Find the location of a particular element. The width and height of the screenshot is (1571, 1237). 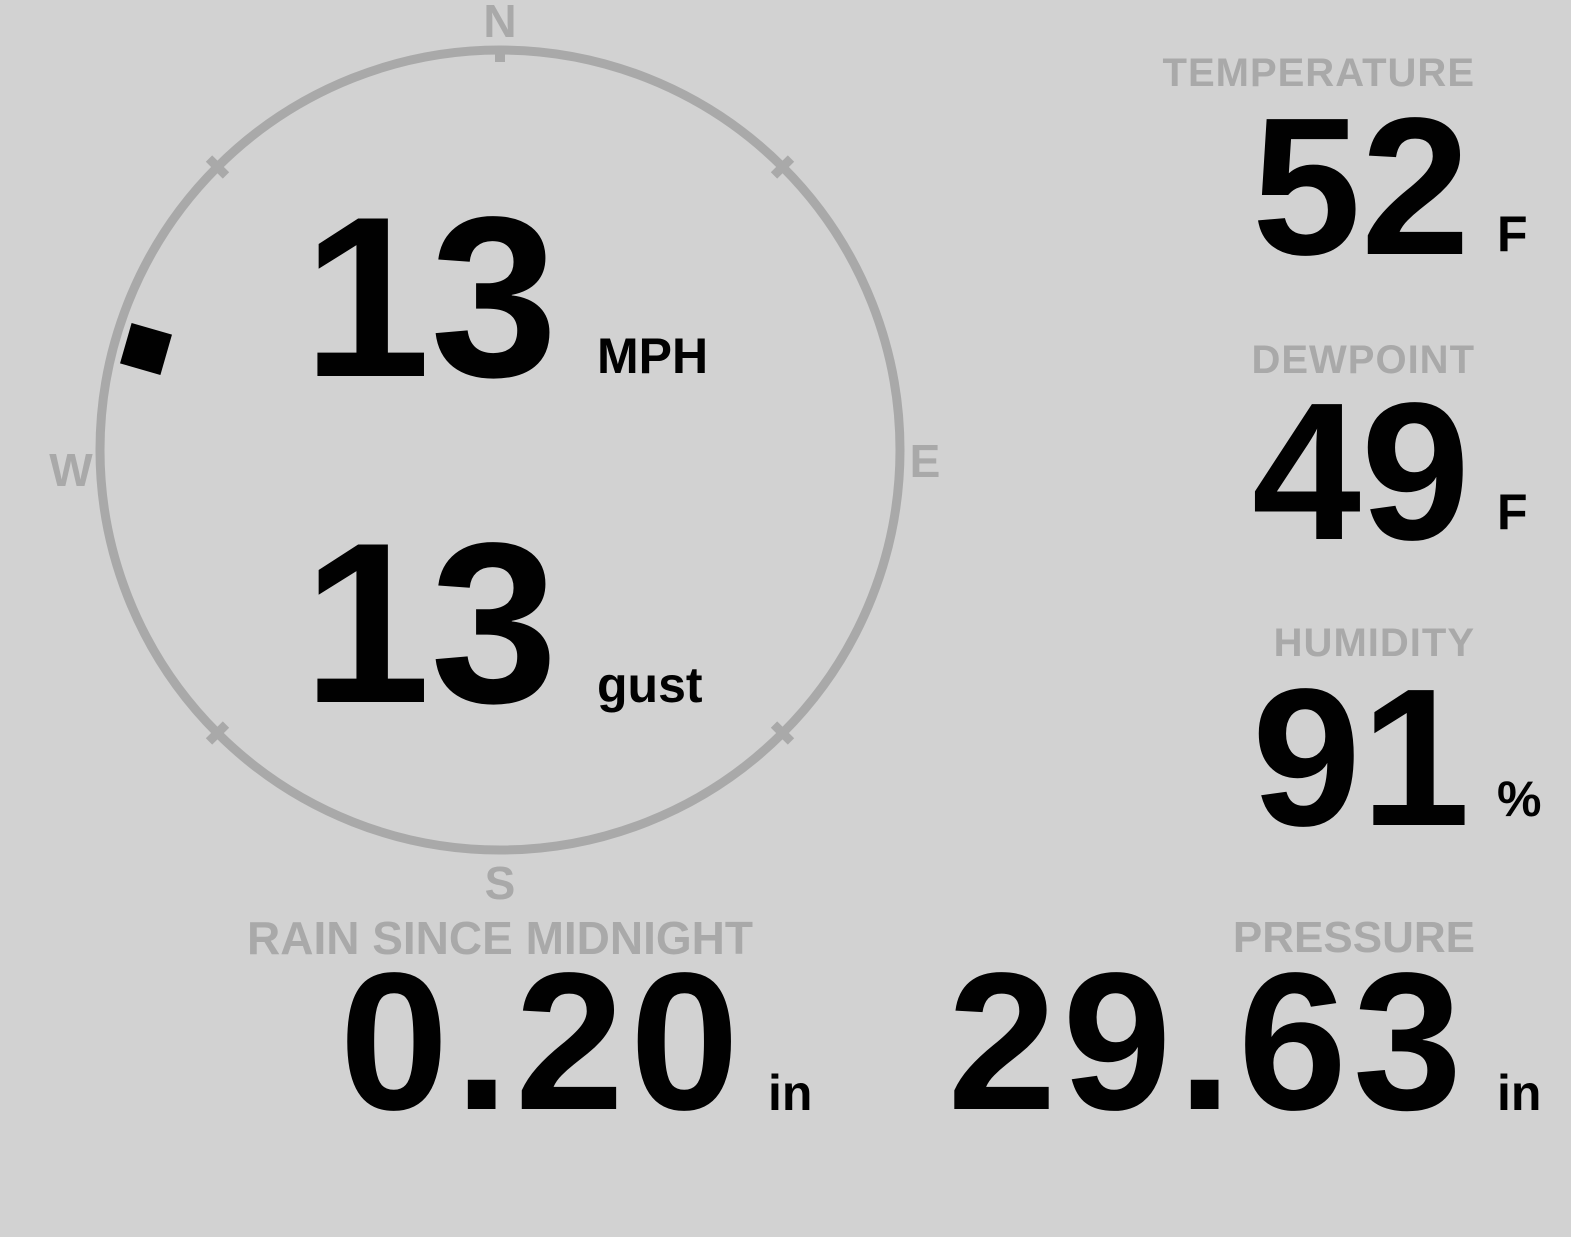

humidity-value: 91 is located at coordinates (1360, 757).